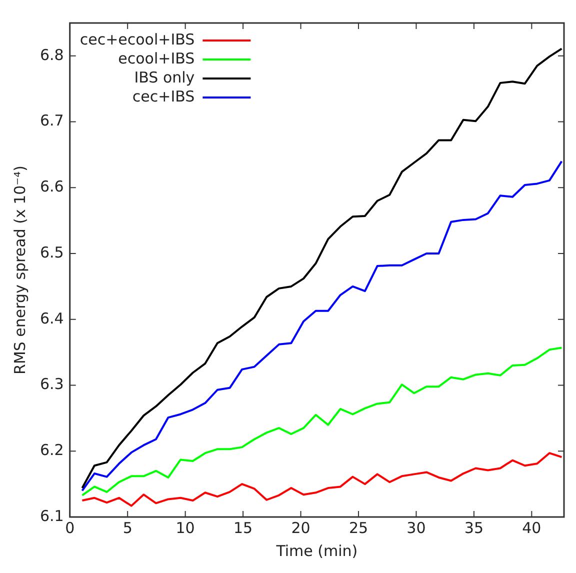 The height and width of the screenshot is (573, 576). Describe the element at coordinates (185, 527) in the screenshot. I see `x-tick-label: 10` at that location.